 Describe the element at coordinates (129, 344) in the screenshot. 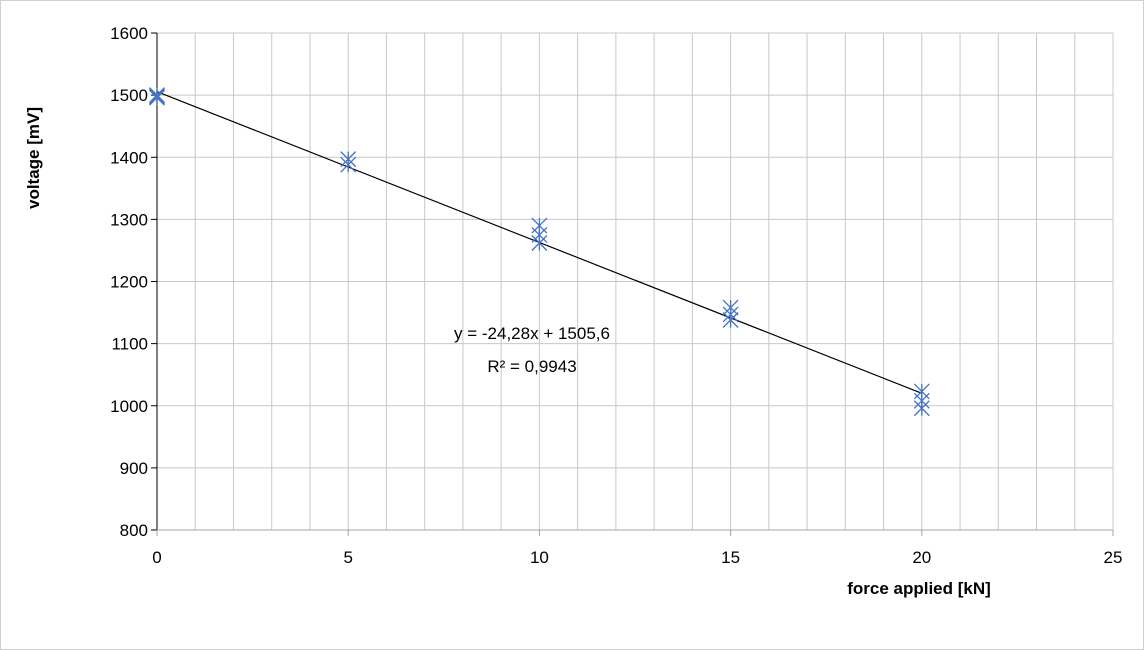

I see `y-tick-label: 1100` at that location.